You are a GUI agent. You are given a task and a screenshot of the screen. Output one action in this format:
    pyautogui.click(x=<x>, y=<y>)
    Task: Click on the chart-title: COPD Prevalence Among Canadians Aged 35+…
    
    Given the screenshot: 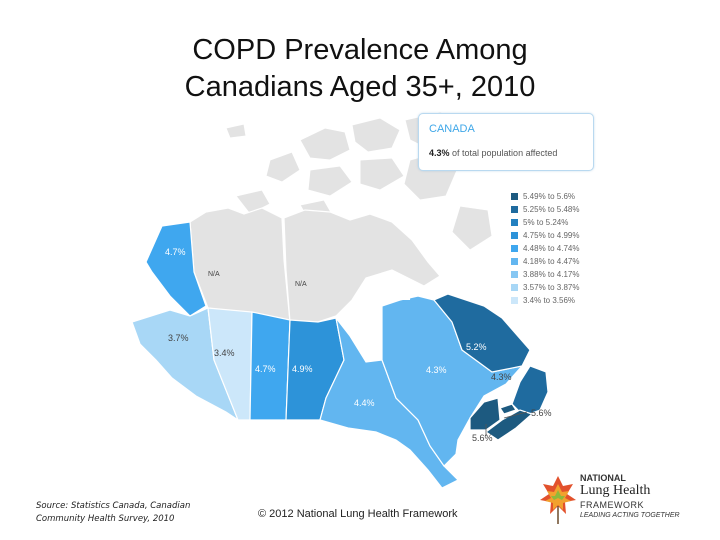 What is the action you would take?
    pyautogui.click(x=360, y=69)
    